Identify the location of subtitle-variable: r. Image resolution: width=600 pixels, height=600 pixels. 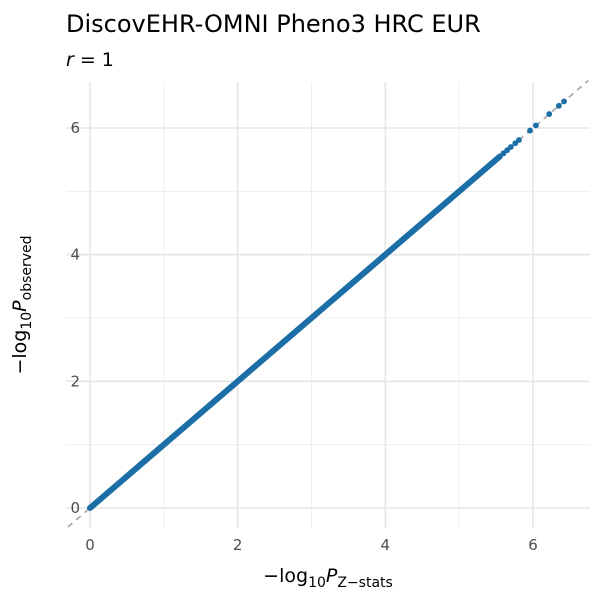
(70, 60).